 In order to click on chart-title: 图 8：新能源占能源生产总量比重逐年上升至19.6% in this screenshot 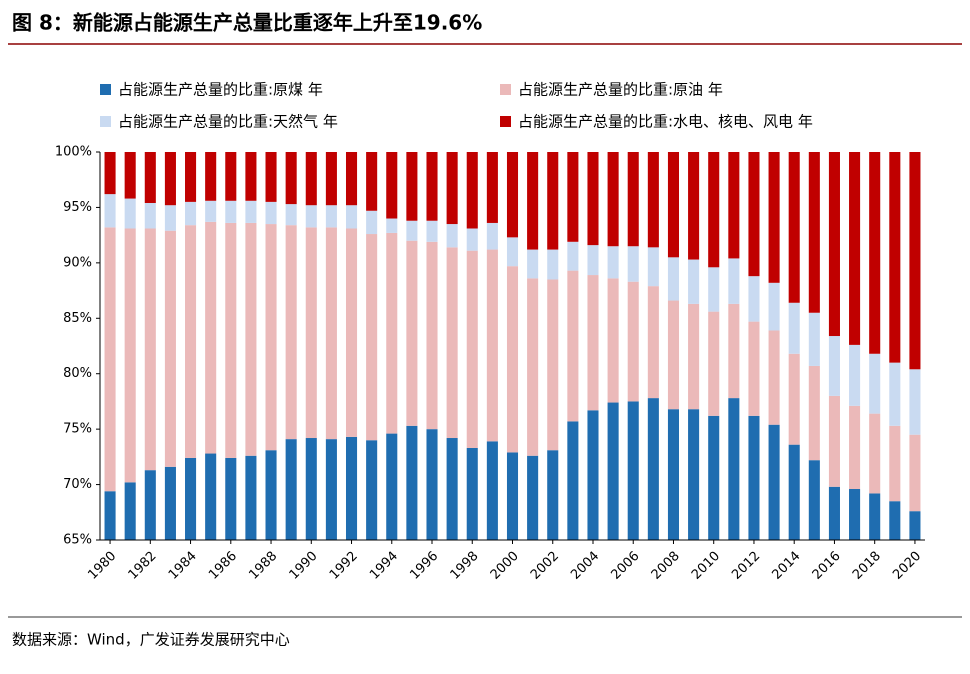, I will do `click(247, 23)`.